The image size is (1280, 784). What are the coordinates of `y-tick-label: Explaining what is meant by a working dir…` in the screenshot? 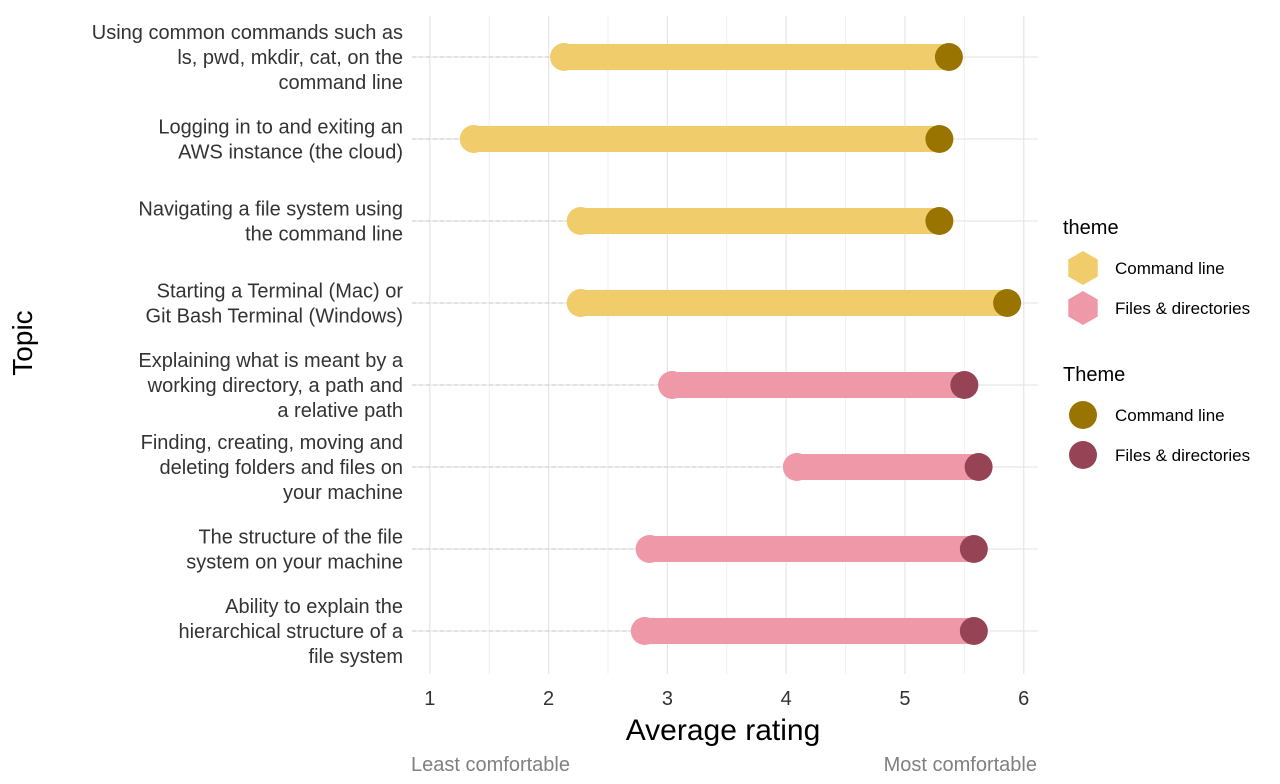 It's located at (270, 386).